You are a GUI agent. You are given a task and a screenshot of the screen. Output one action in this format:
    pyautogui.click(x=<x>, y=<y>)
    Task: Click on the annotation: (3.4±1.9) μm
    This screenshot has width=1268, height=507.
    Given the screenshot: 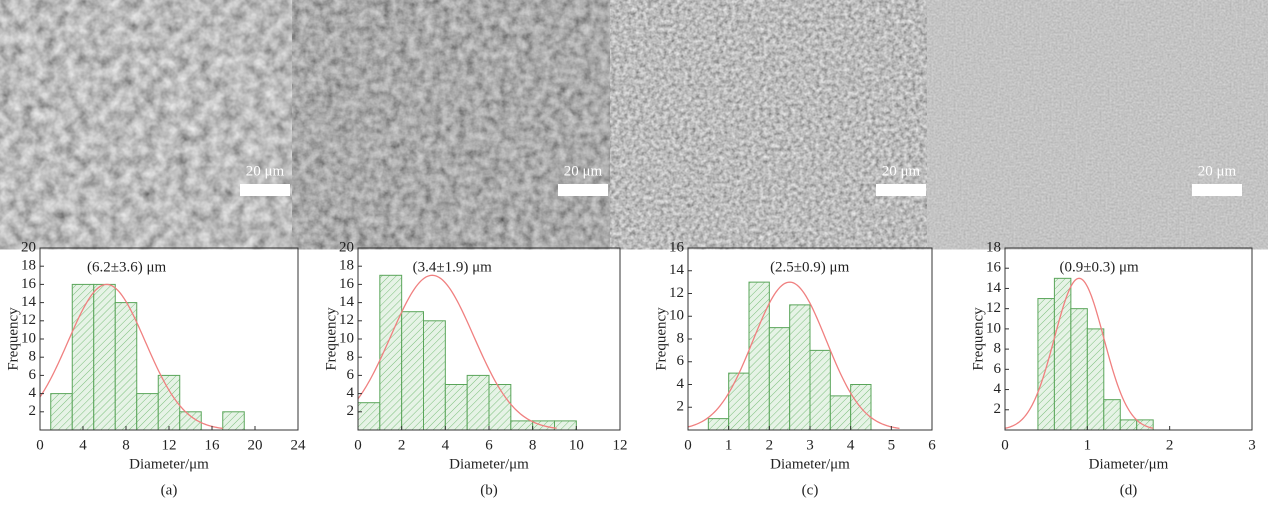 What is the action you would take?
    pyautogui.click(x=453, y=267)
    